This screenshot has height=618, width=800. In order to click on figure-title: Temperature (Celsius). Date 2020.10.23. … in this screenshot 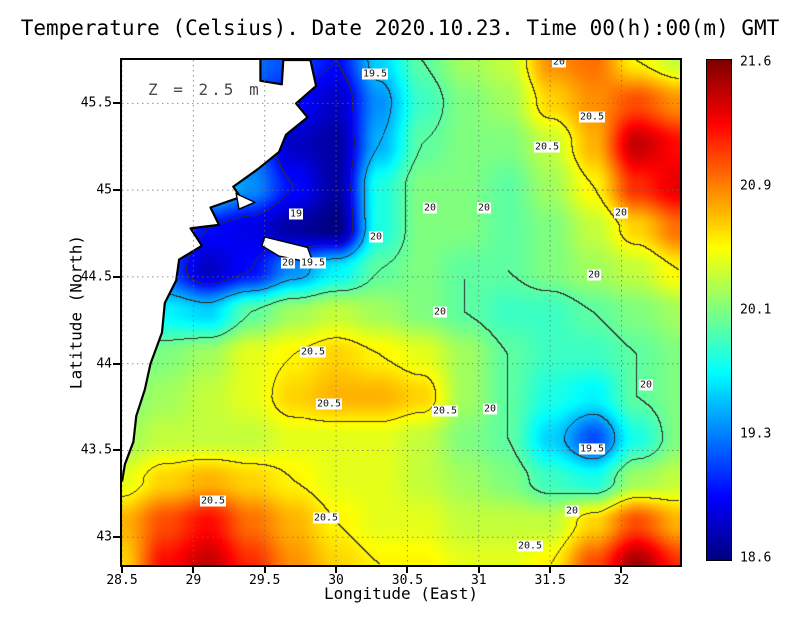, I will do `click(400, 28)`.